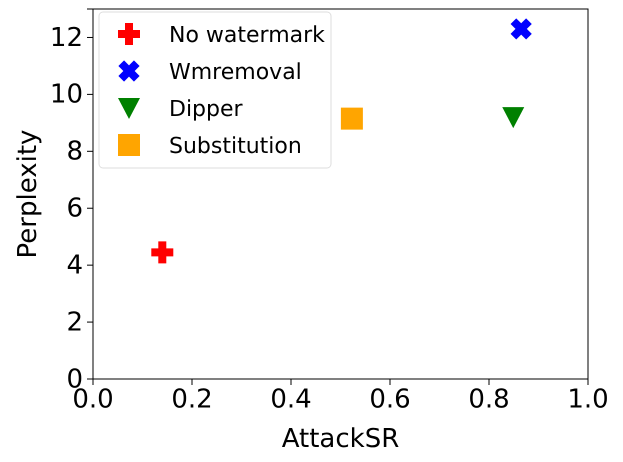  I want to click on legend-label: Dipper, so click(206, 109).